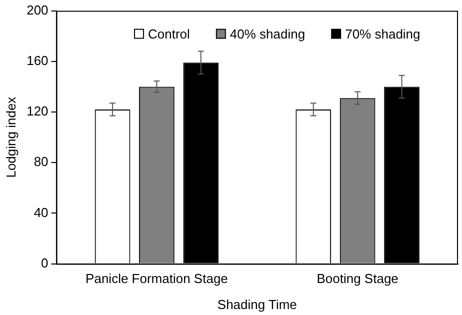  Describe the element at coordinates (44, 262) in the screenshot. I see `y-tick-label: 0` at that location.